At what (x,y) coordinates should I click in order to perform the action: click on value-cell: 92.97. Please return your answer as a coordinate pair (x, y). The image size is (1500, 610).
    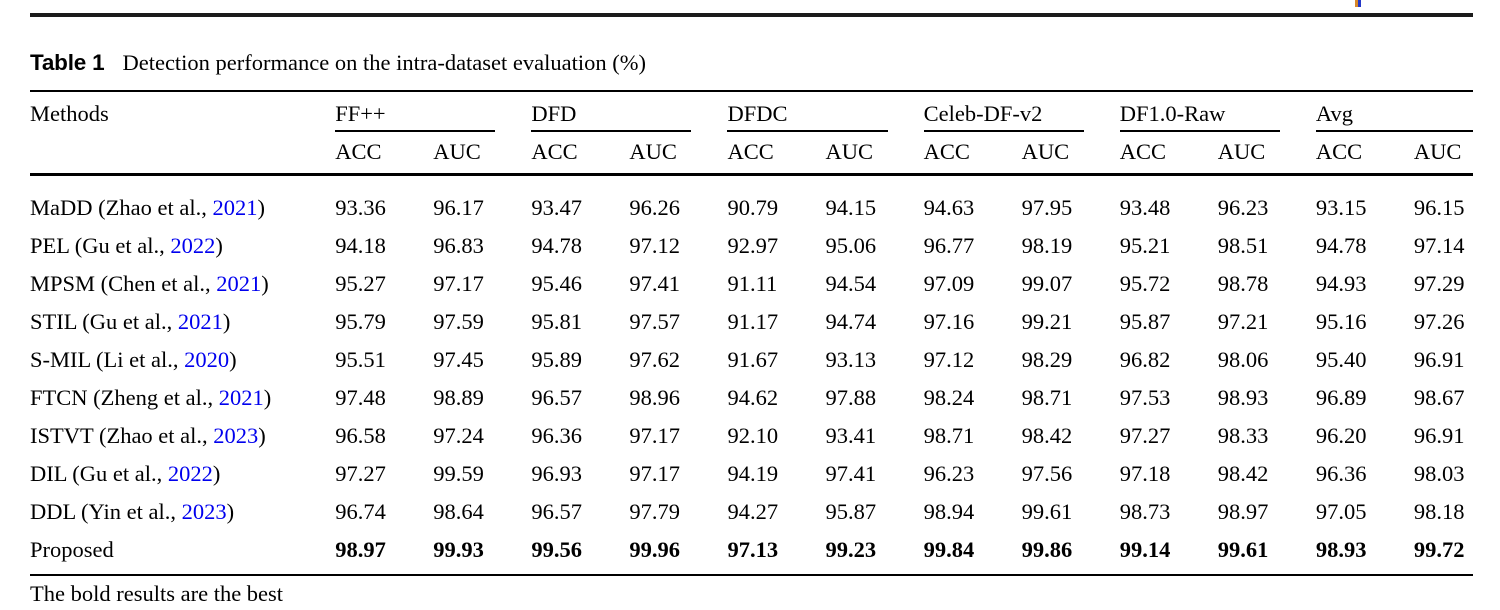
    Looking at the image, I should click on (753, 245).